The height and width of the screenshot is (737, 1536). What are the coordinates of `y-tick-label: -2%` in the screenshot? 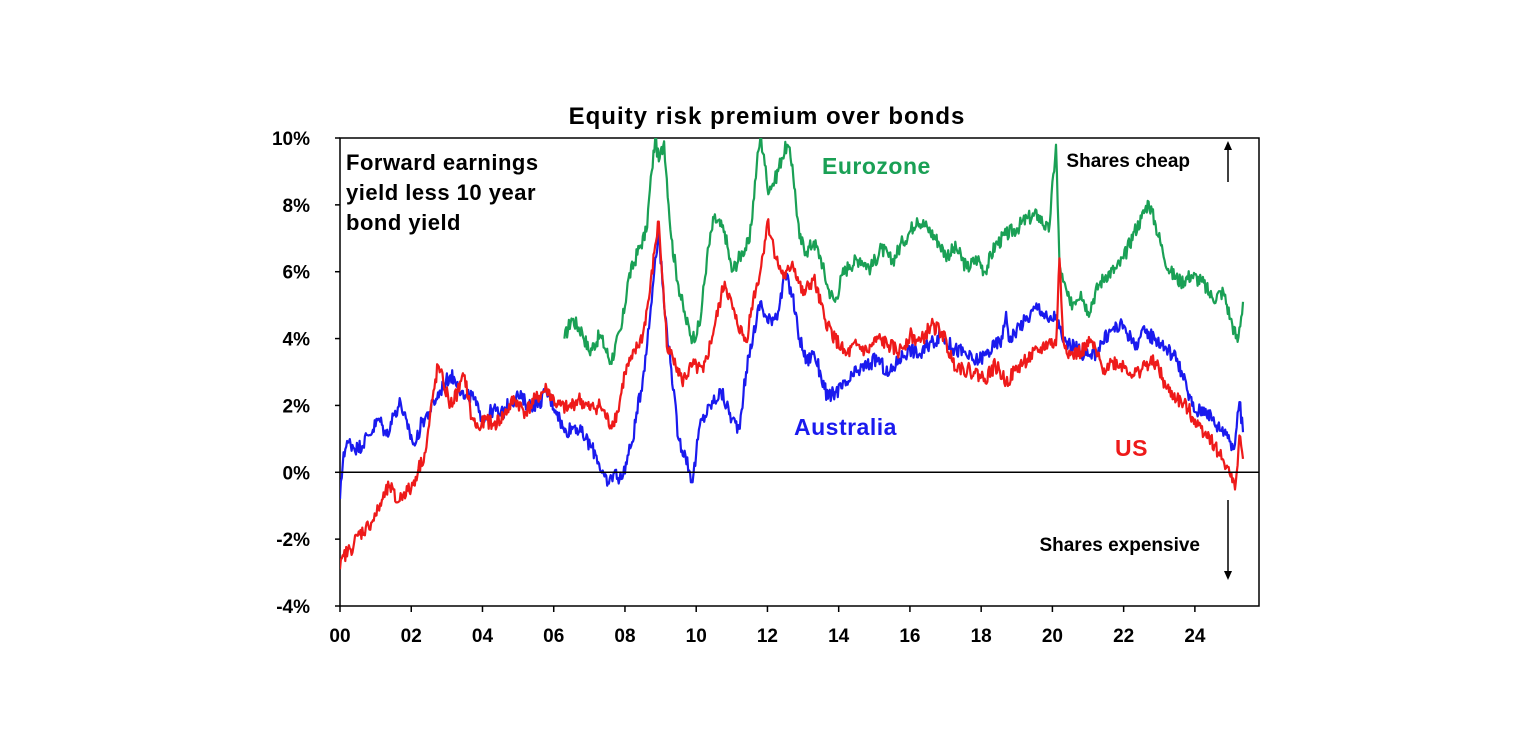 It's located at (293, 540).